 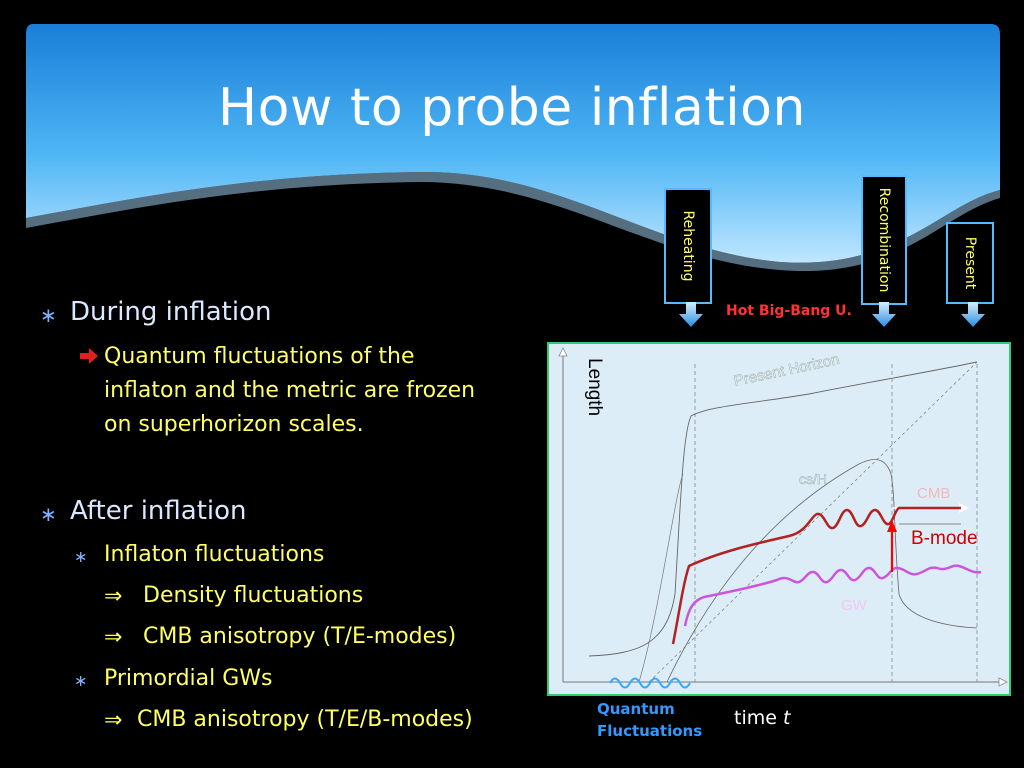 I want to click on bmode-label: B-mode, so click(x=944, y=538).